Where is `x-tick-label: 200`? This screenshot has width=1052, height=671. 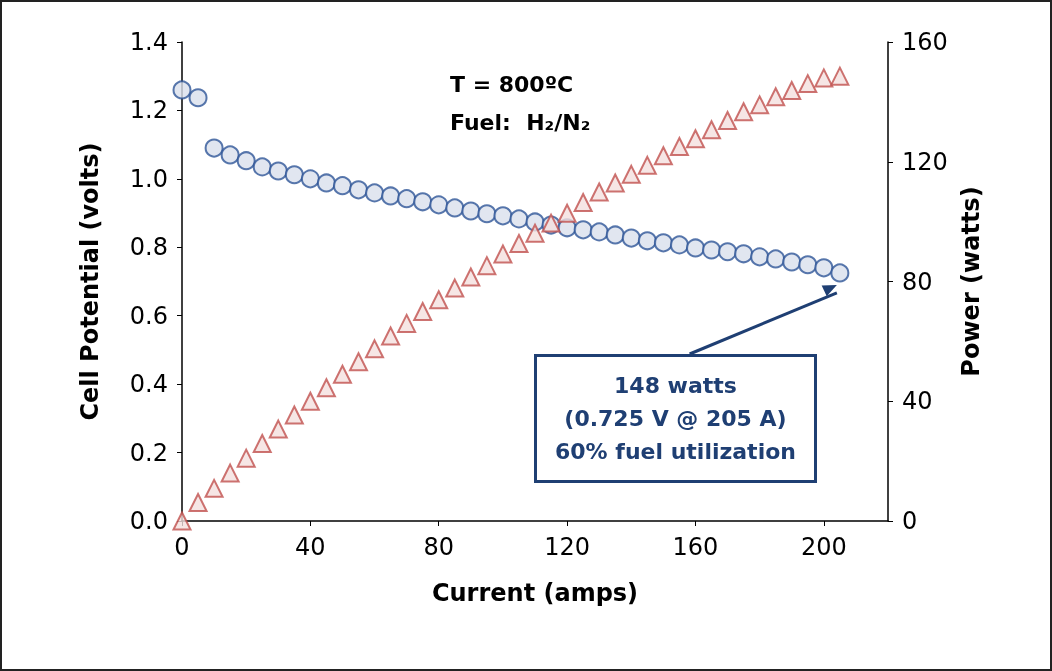 x-tick-label: 200 is located at coordinates (823, 547).